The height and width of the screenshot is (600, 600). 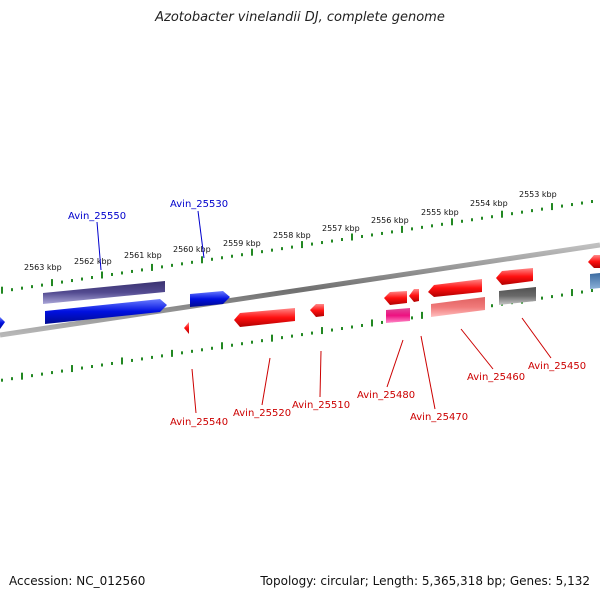 What do you see at coordinates (262, 413) in the screenshot?
I see `gene-label: Avin_25520` at bounding box center [262, 413].